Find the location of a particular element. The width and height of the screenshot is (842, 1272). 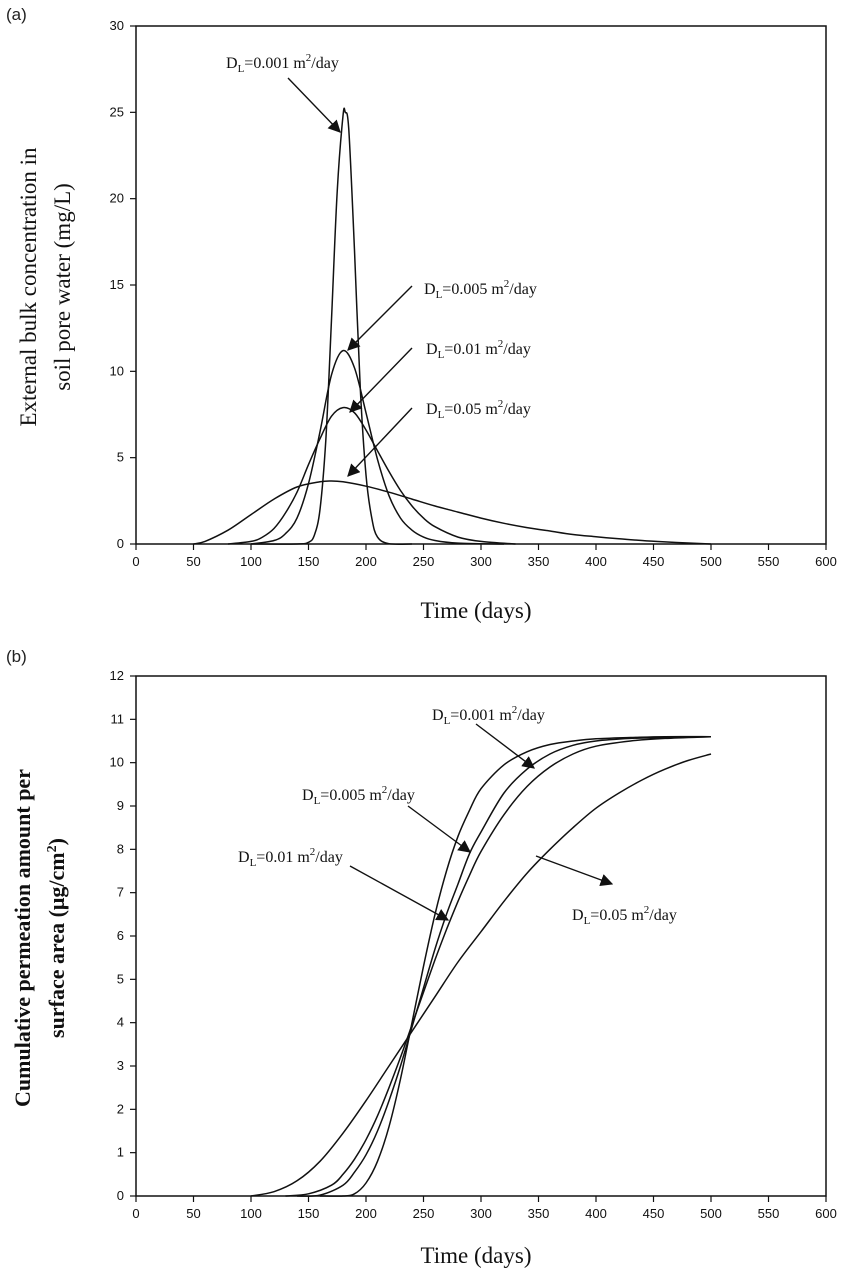

annotation-a-dl-0.01-sub: L is located at coordinates (441, 355).